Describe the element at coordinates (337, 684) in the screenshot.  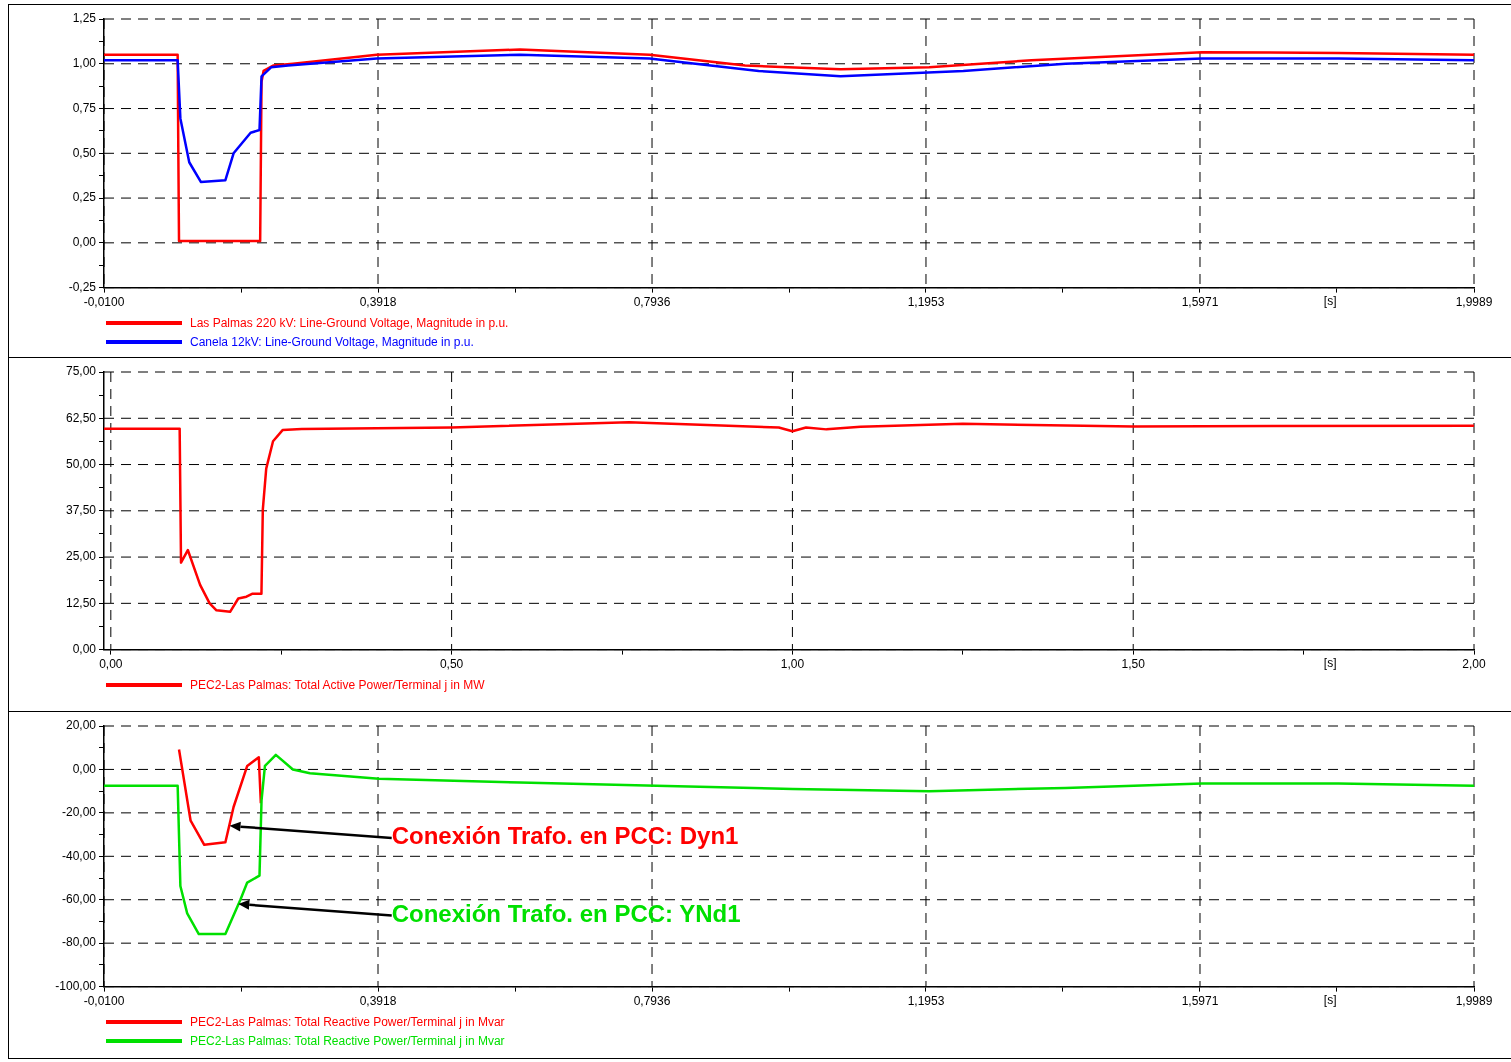
I see `text: PEC2-Las Palmas: Total Active Power/Terminal j in MW` at that location.